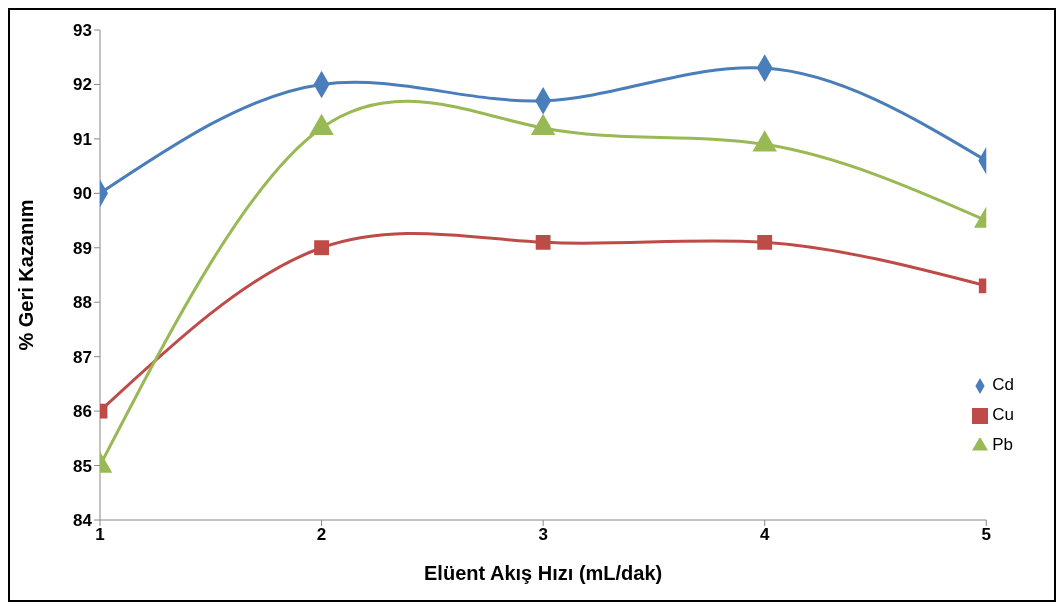  Describe the element at coordinates (82, 466) in the screenshot. I see `y-tick-label: 85` at that location.